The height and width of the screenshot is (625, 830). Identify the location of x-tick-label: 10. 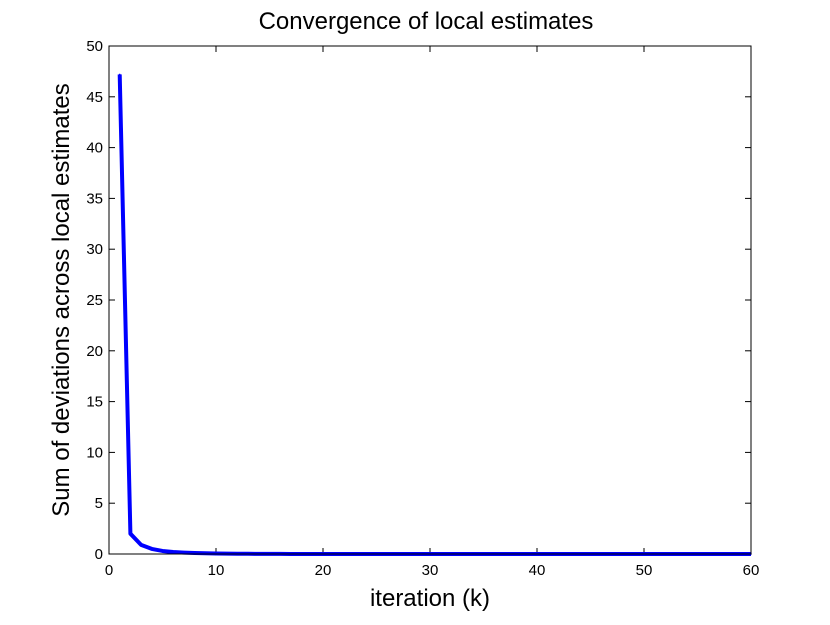
(216, 570).